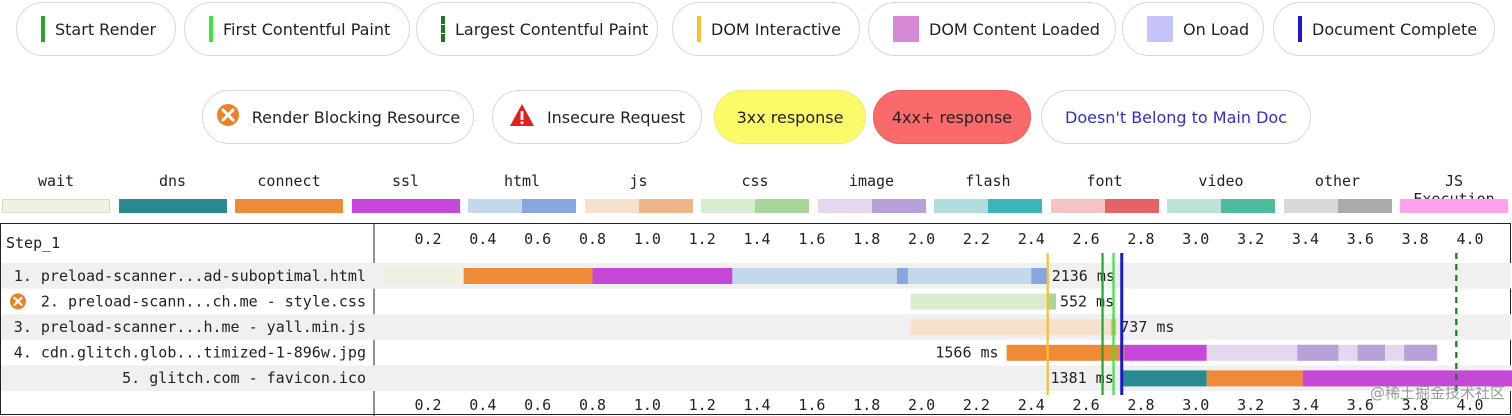  Describe the element at coordinates (592, 239) in the screenshot. I see `tick-label-top: 0.8` at that location.